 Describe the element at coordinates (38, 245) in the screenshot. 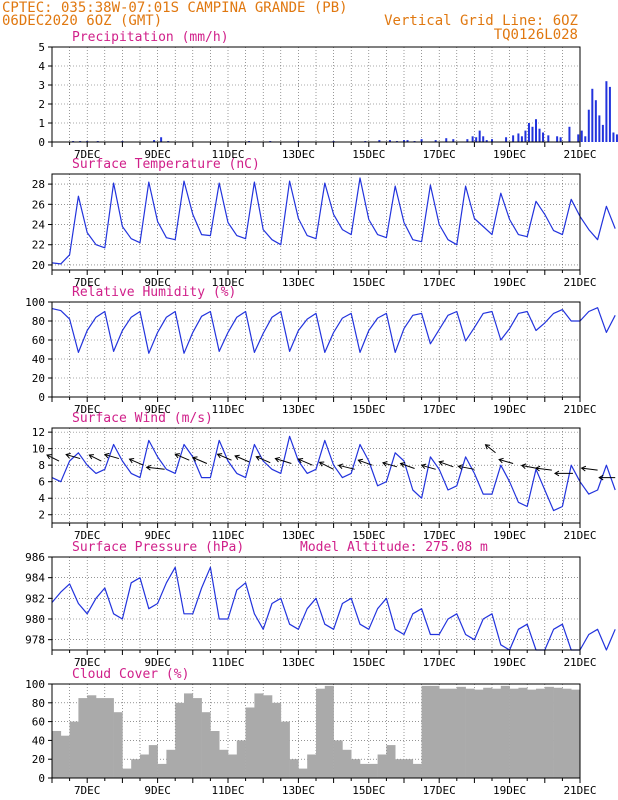

I see `y-tick-label: 22` at that location.